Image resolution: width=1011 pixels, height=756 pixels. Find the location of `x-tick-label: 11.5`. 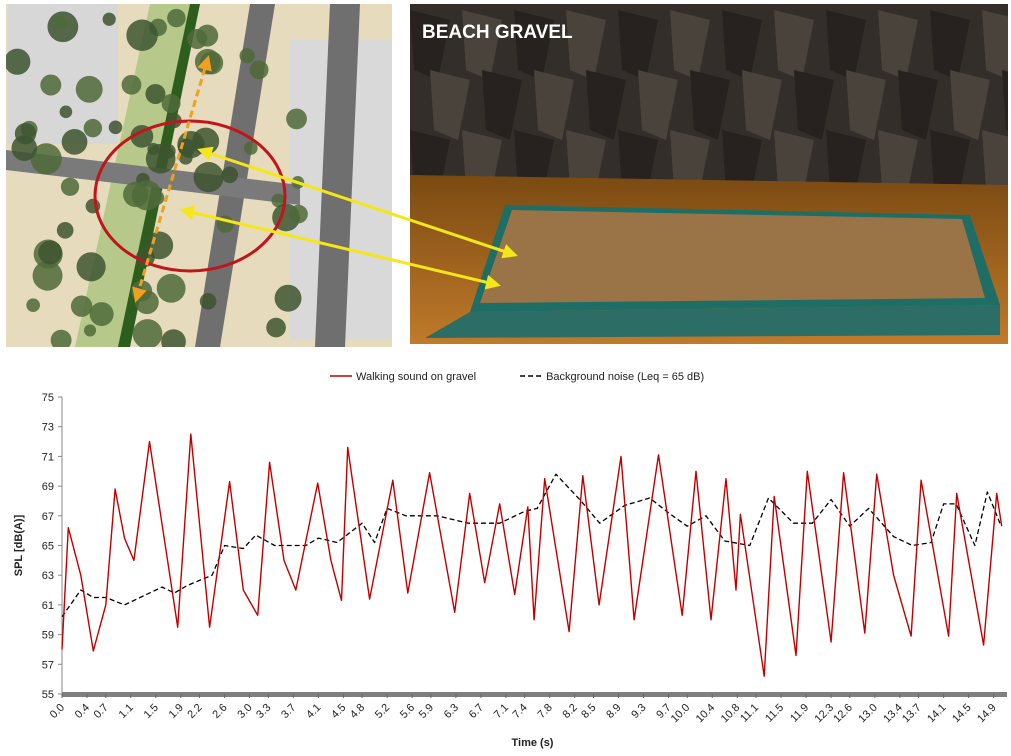

x-tick-label: 11.5 is located at coordinates (774, 713).